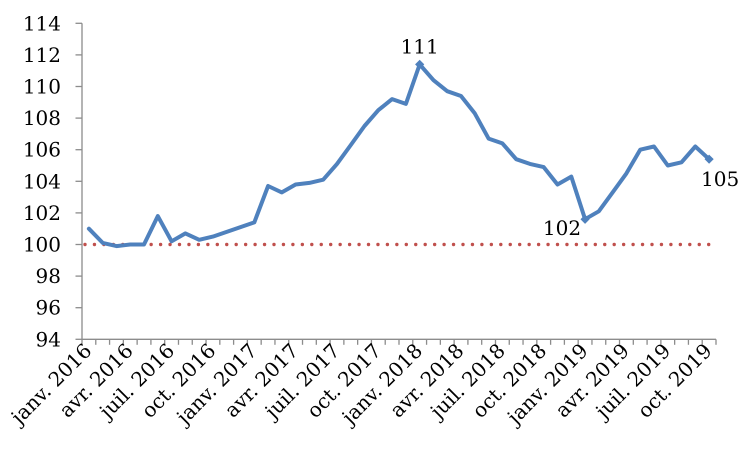 The image size is (750, 450). What do you see at coordinates (42, 87) in the screenshot?
I see `y-tick-label: 110` at bounding box center [42, 87].